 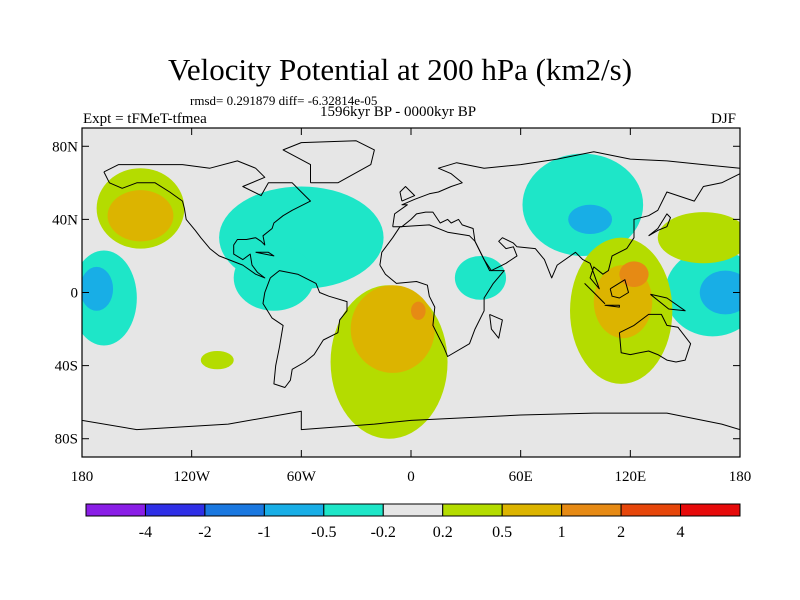 What do you see at coordinates (145, 532) in the screenshot?
I see `colorbar-label-0: -4` at bounding box center [145, 532].